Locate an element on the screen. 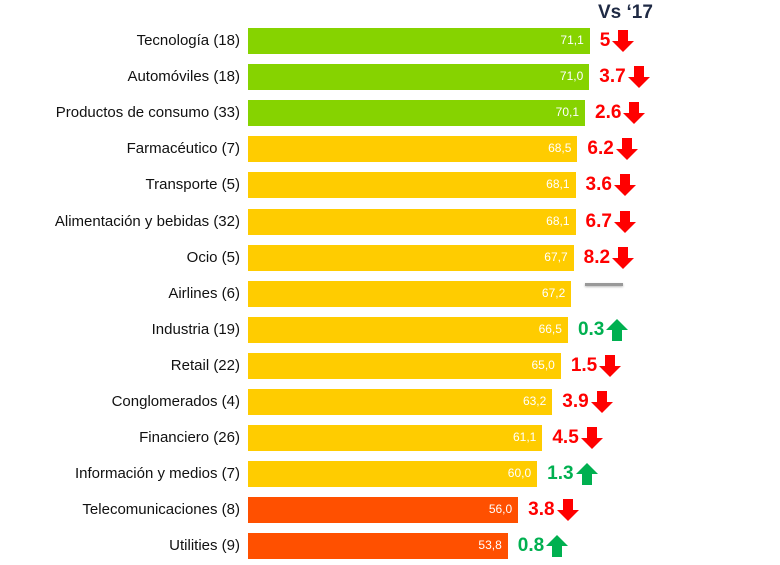 Image resolution: width=780 pixels, height=565 pixels. change-indicator: 3.8 is located at coordinates (553, 510).